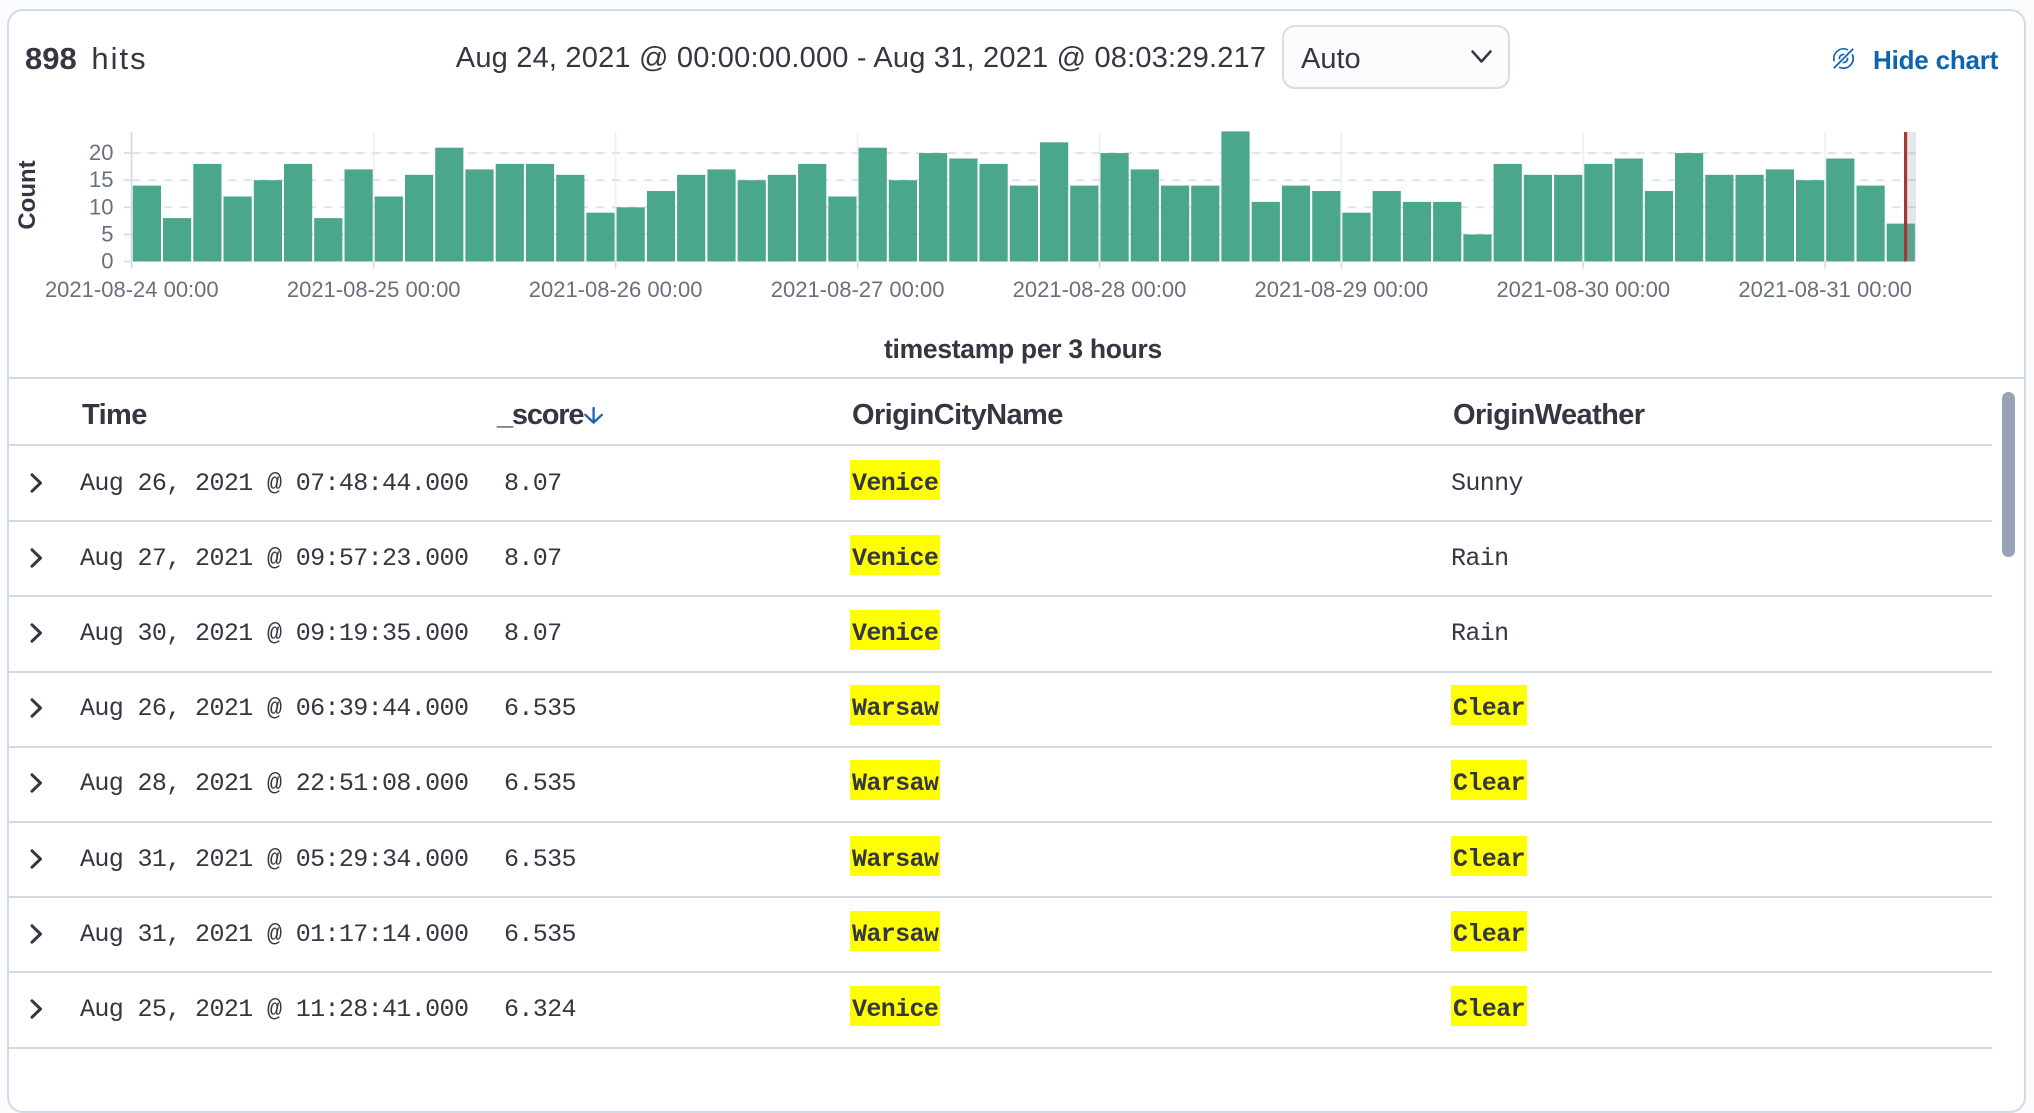  What do you see at coordinates (107, 261) in the screenshot?
I see `svg-text: 0` at bounding box center [107, 261].